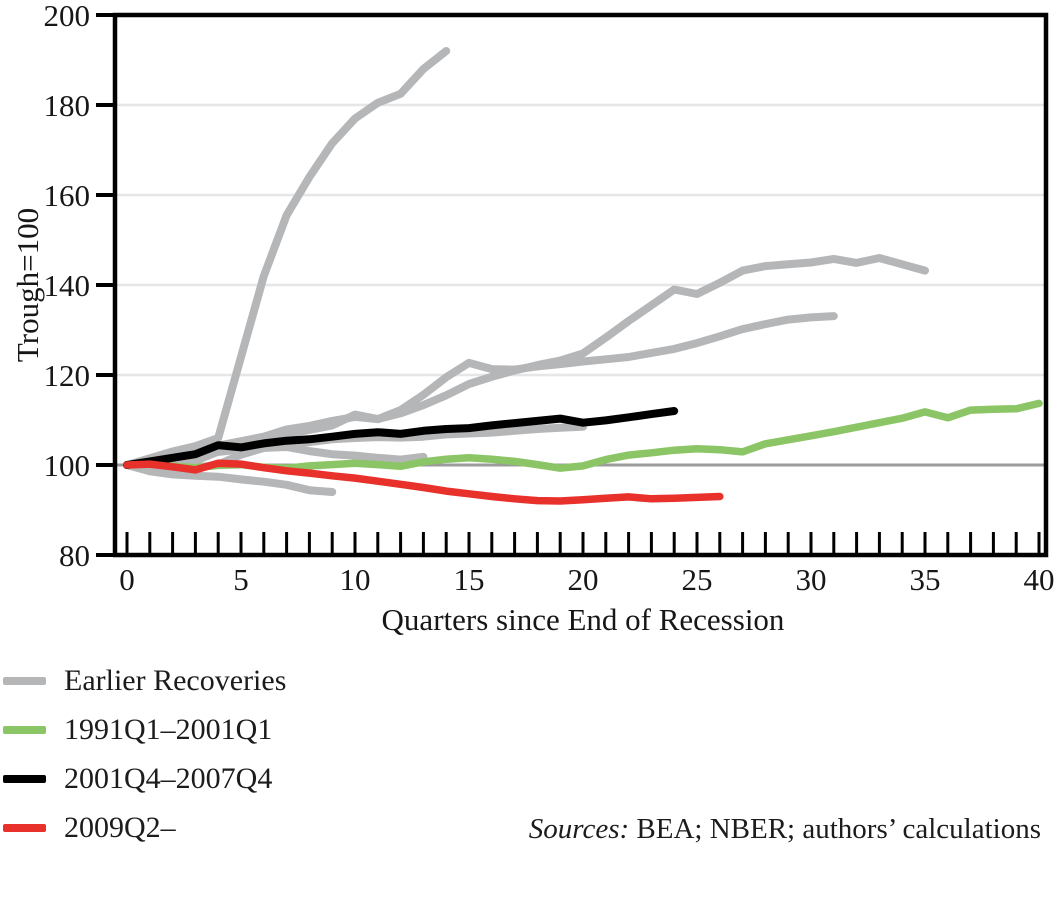  What do you see at coordinates (67, 465) in the screenshot?
I see `y-tick-label: 100` at bounding box center [67, 465].